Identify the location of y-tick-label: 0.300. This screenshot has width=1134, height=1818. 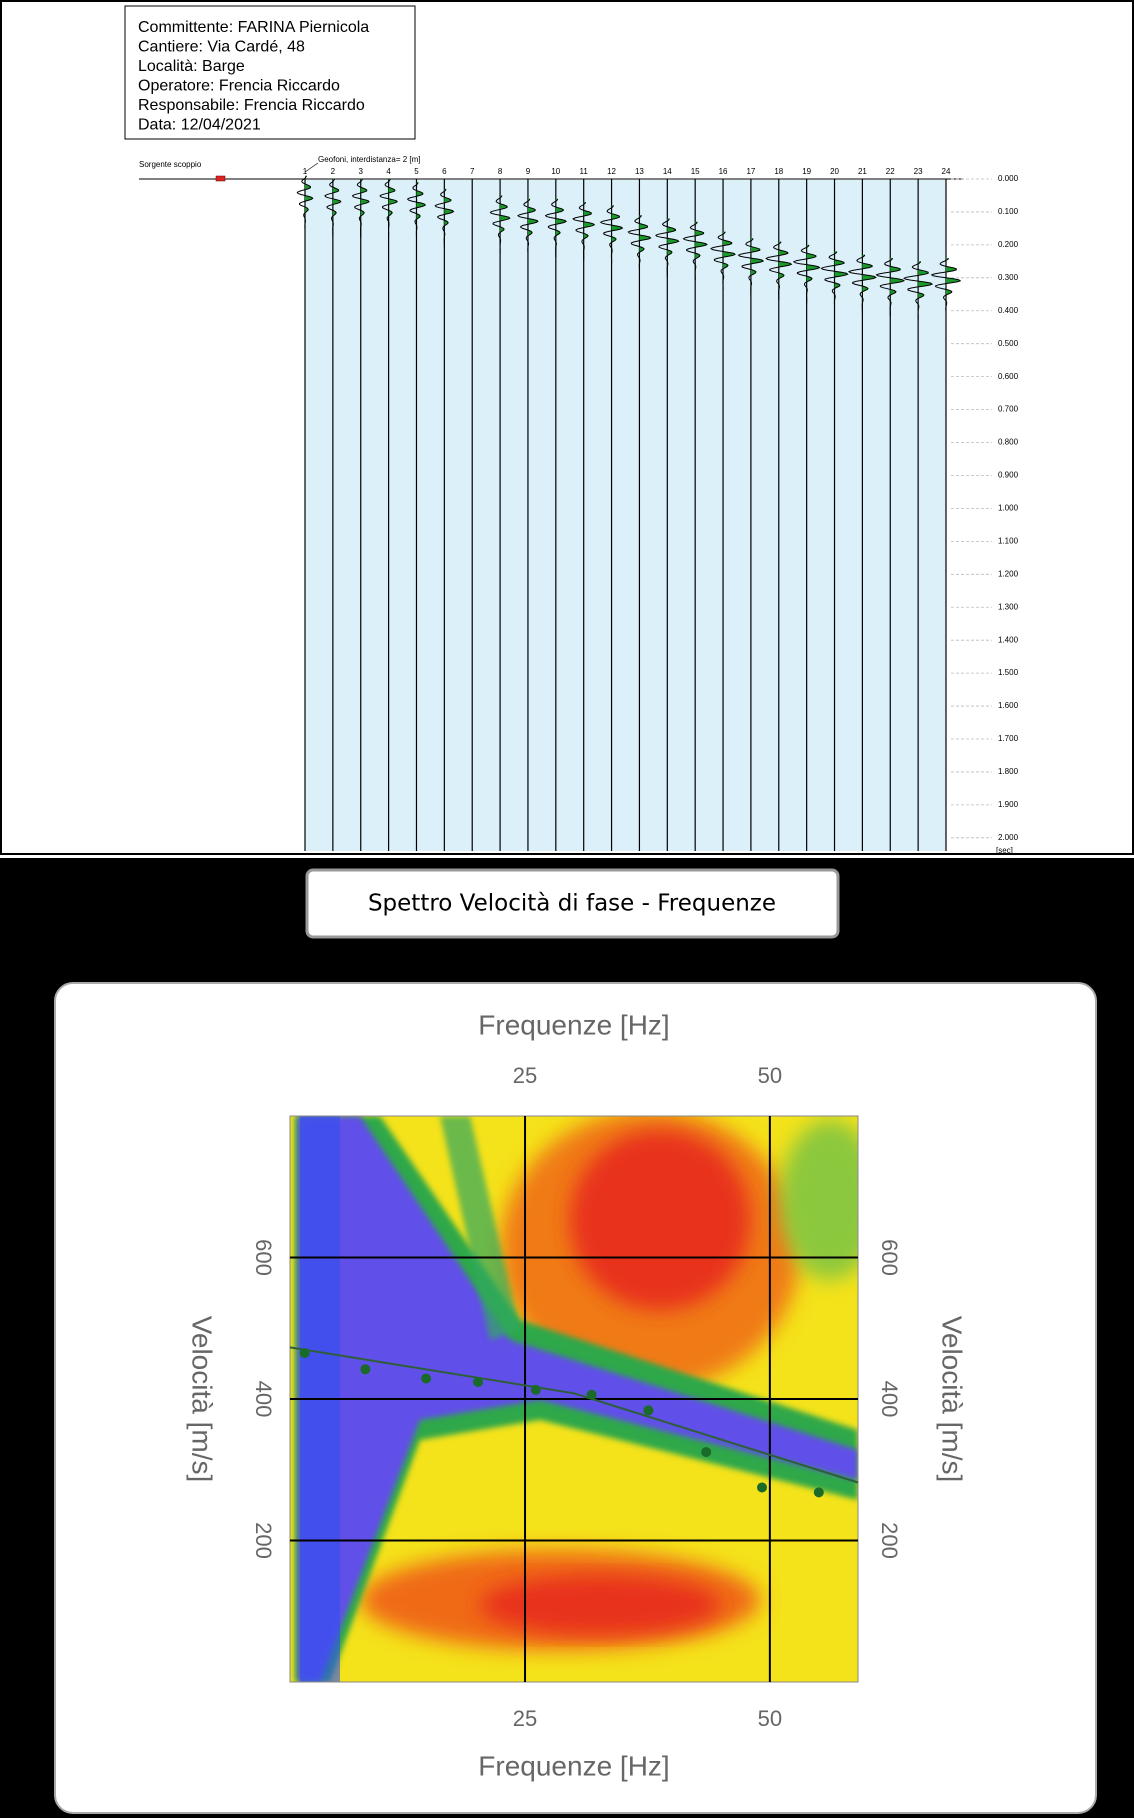
(1008, 277).